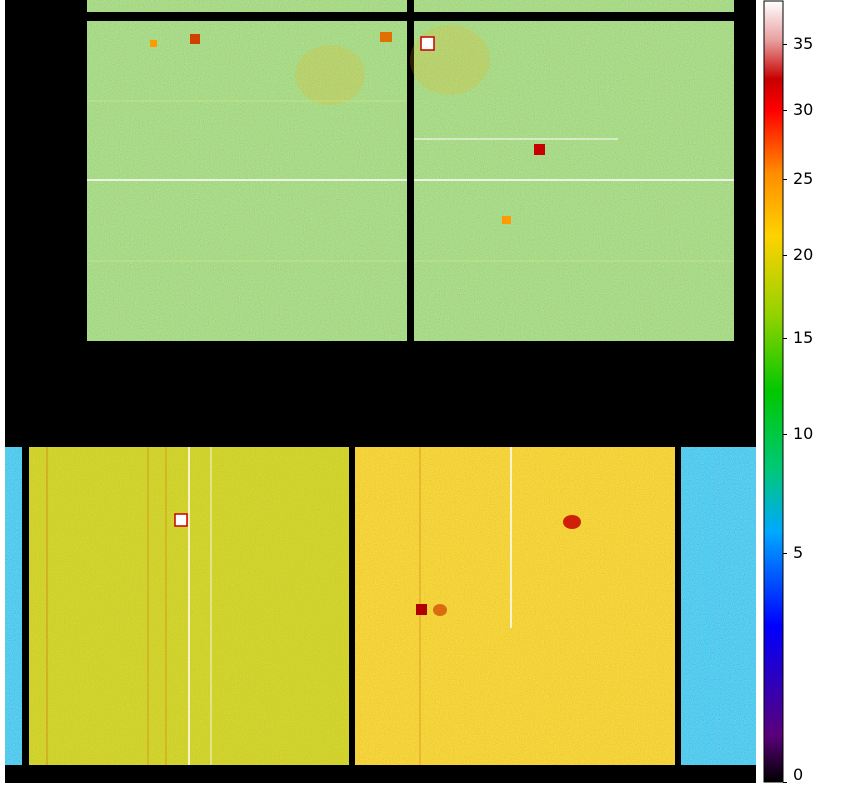 This screenshot has width=868, height=787. I want to click on colorbar-tick-label: 20, so click(803, 254).